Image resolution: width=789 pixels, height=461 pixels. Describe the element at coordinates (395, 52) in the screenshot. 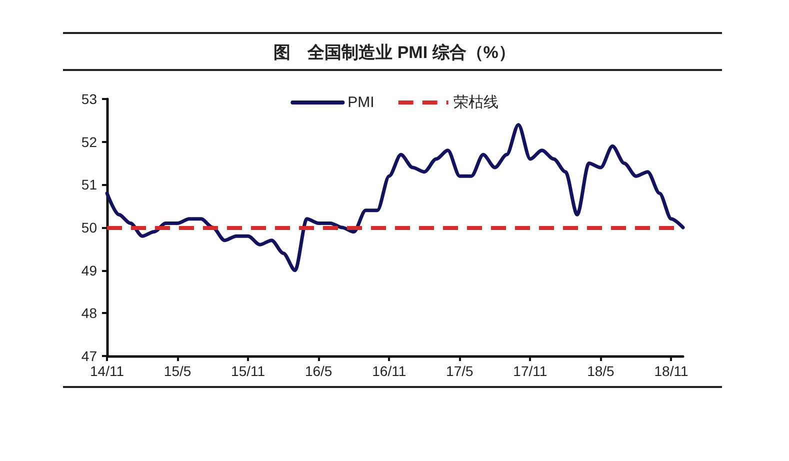

I see `chart-title: 图 全国制造业 PMI 综合（%）` at that location.